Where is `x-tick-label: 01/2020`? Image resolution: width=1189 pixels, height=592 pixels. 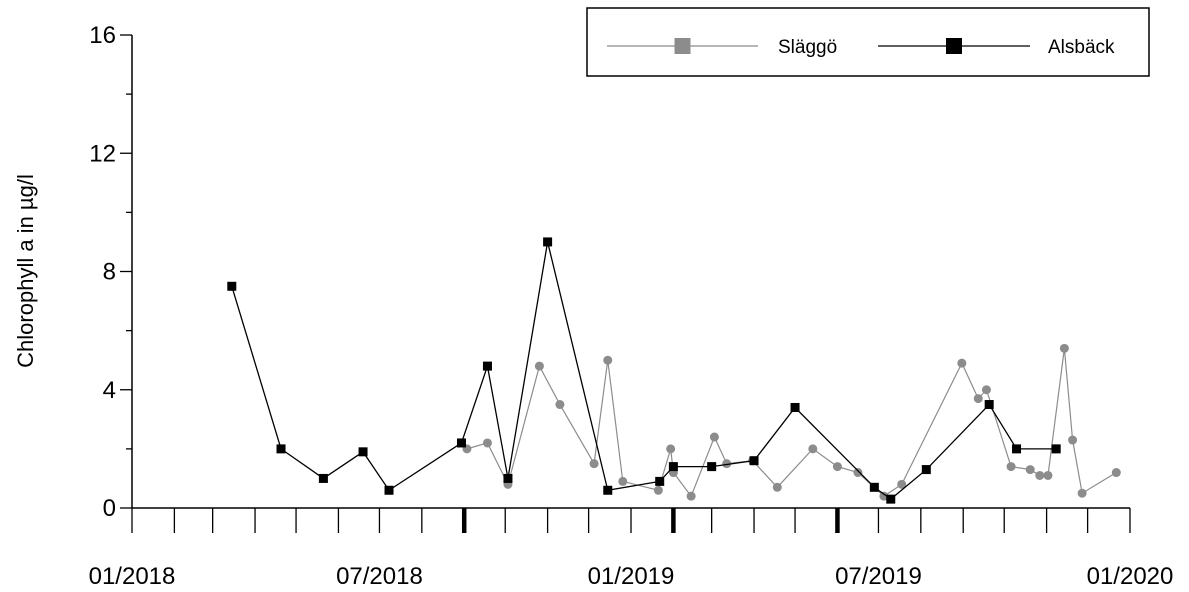 x-tick-label: 01/2020 is located at coordinates (1130, 576).